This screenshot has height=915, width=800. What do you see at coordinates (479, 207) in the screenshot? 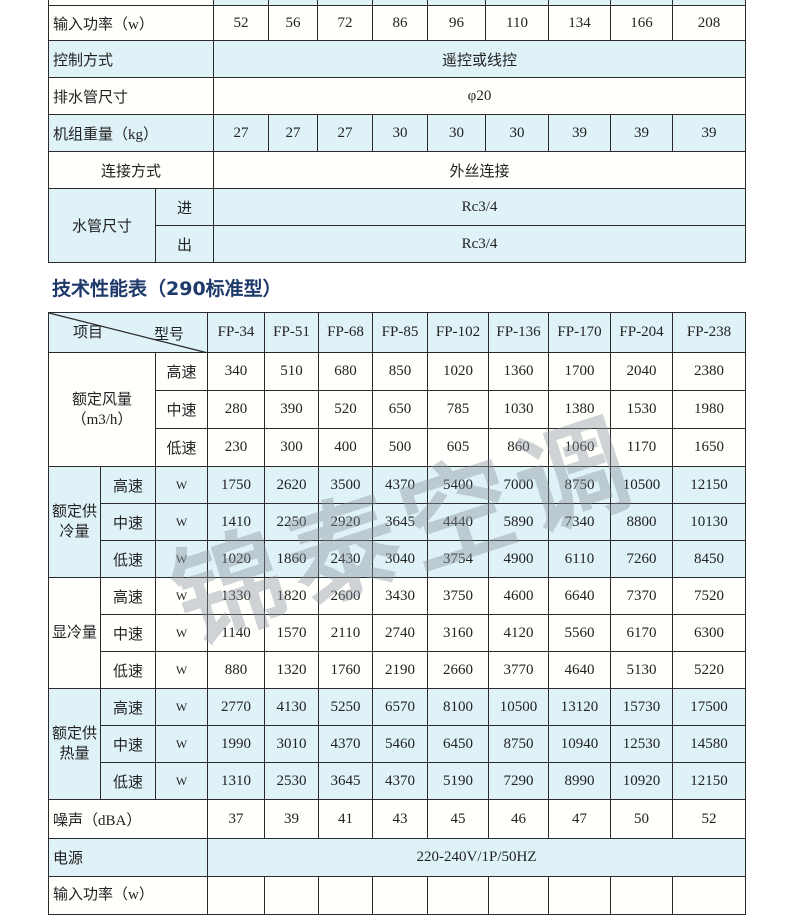
I see `table-cell: Rc3/4` at bounding box center [479, 207].